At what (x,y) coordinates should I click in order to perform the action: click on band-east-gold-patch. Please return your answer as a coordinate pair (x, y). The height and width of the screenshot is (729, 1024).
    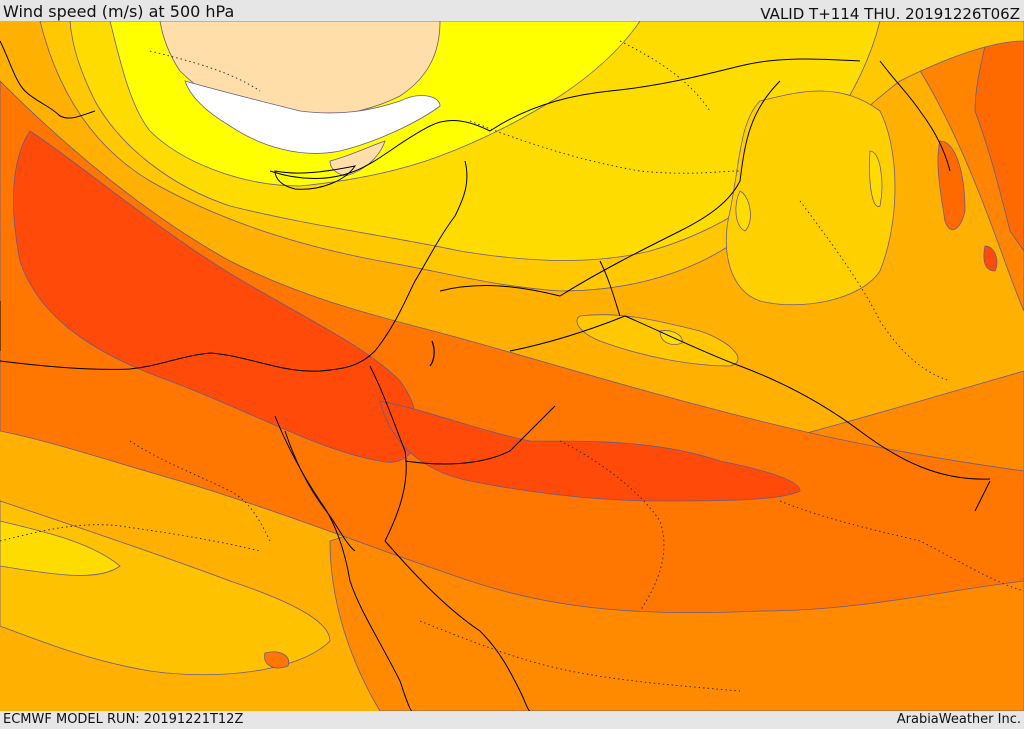
    Looking at the image, I should click on (810, 198).